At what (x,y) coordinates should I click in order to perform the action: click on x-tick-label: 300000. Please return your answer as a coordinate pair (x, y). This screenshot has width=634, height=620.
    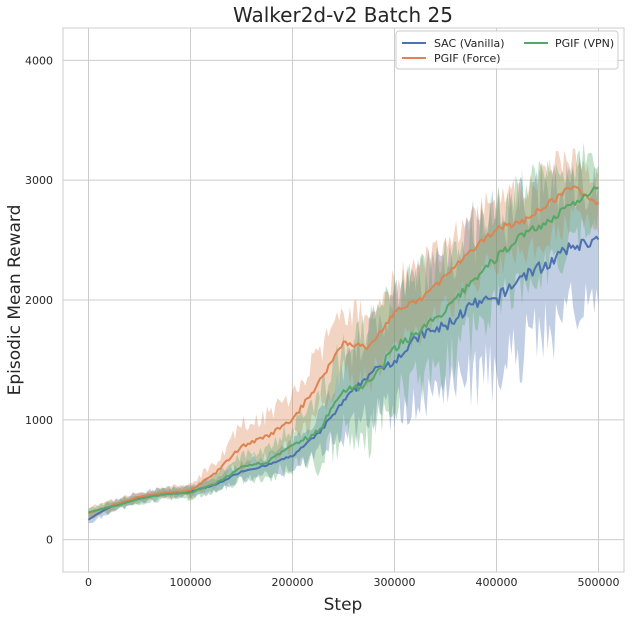
    Looking at the image, I should click on (395, 582).